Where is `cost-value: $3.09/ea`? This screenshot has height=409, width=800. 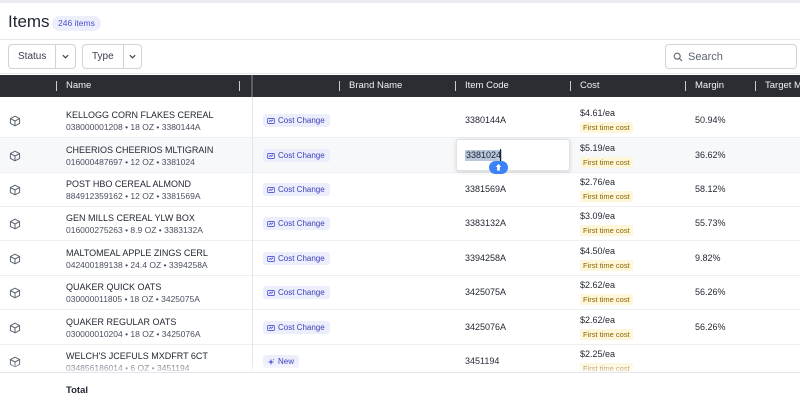
cost-value: $3.09/ea is located at coordinates (598, 216).